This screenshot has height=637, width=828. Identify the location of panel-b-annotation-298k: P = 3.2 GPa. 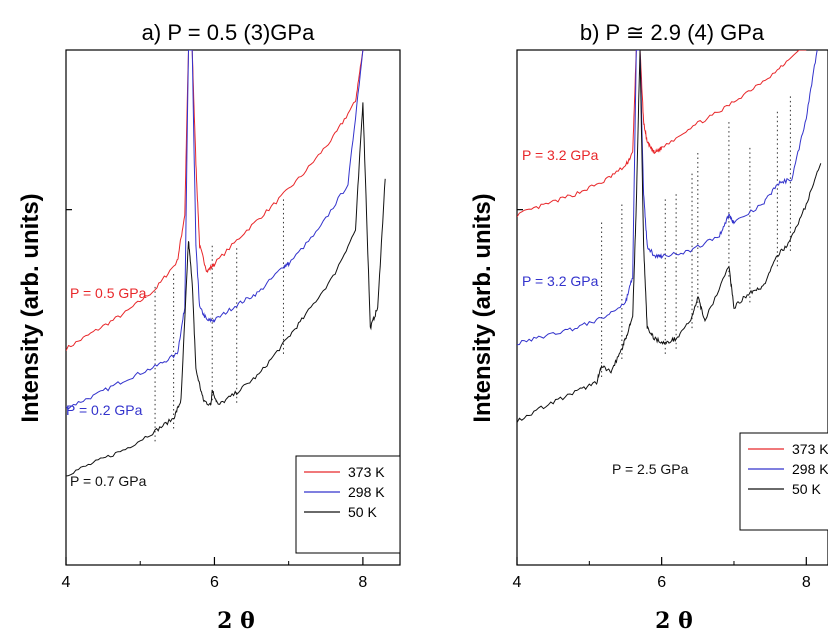
(560, 281).